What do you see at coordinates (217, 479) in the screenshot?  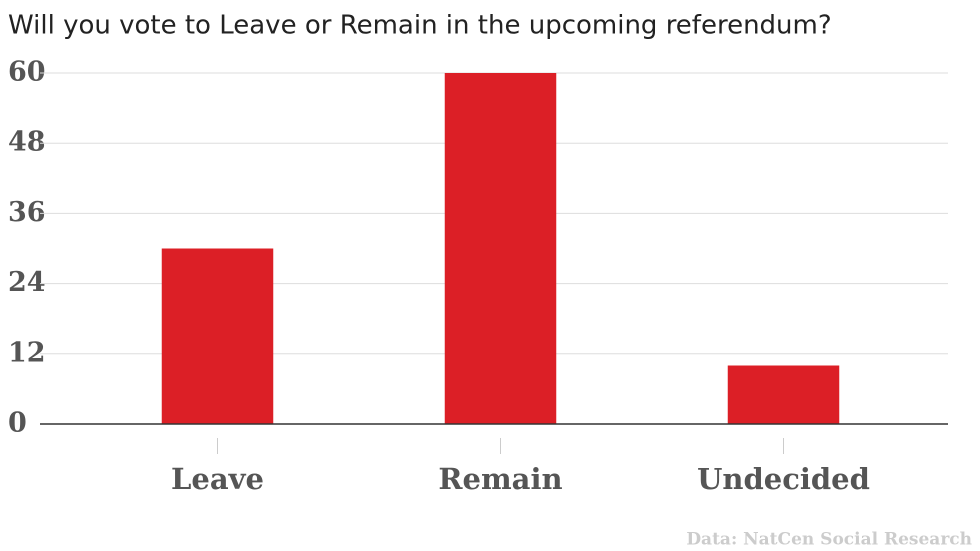 I see `x-tick-label: Leave` at bounding box center [217, 479].